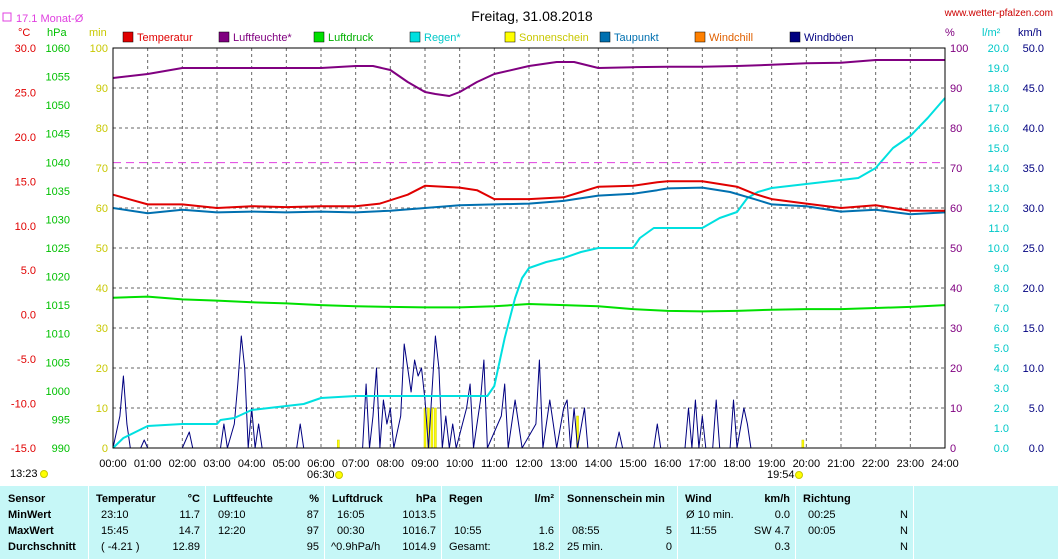  I want to click on dir-min-value: N, so click(904, 515).